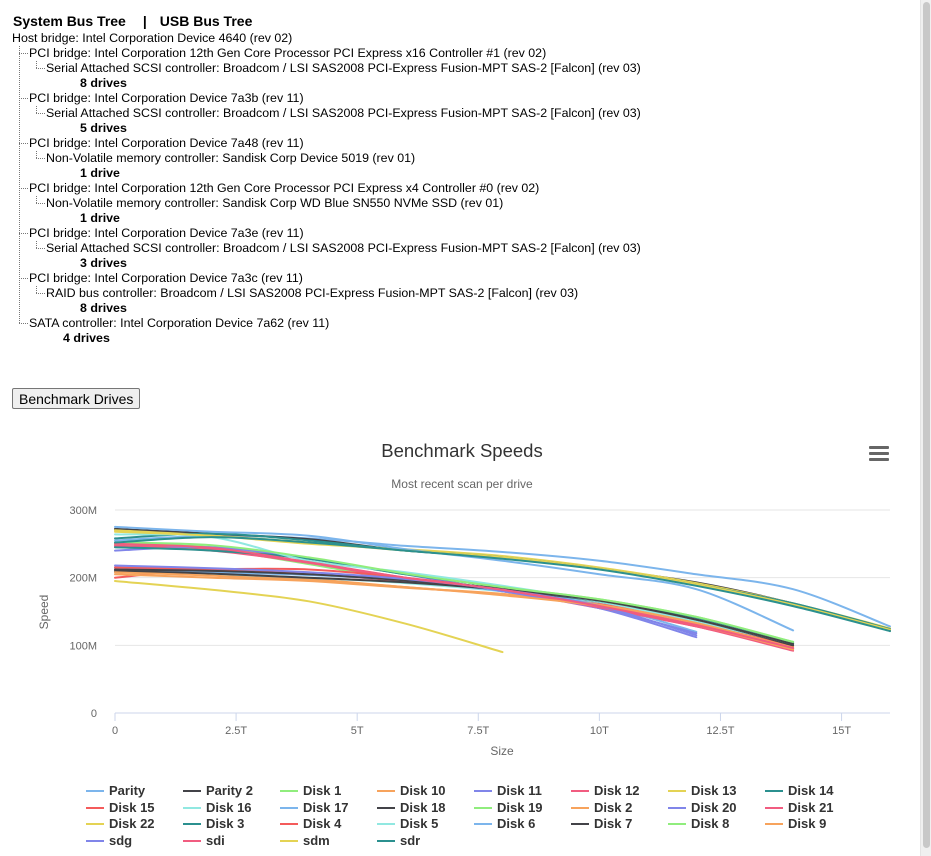 This screenshot has height=856, width=931. What do you see at coordinates (115, 731) in the screenshot?
I see `x-tick-label: 0` at bounding box center [115, 731].